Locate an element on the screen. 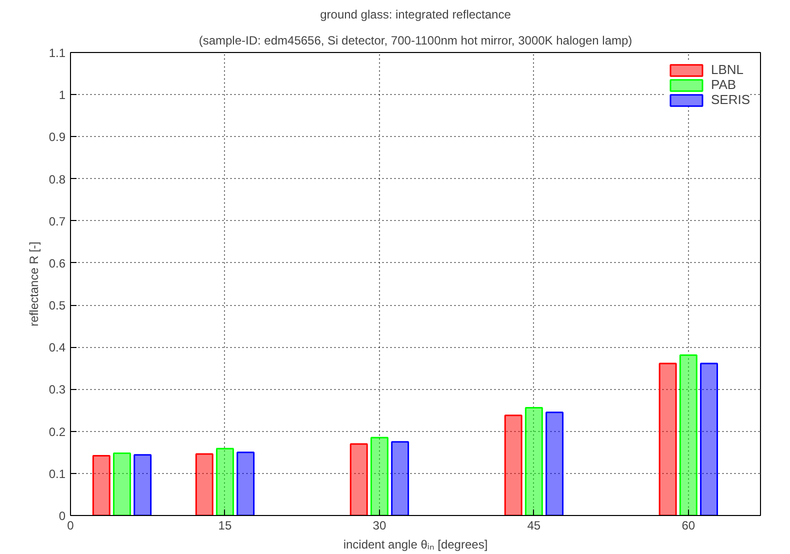 The width and height of the screenshot is (790, 554). x-tick-label: 0 is located at coordinates (70, 525).